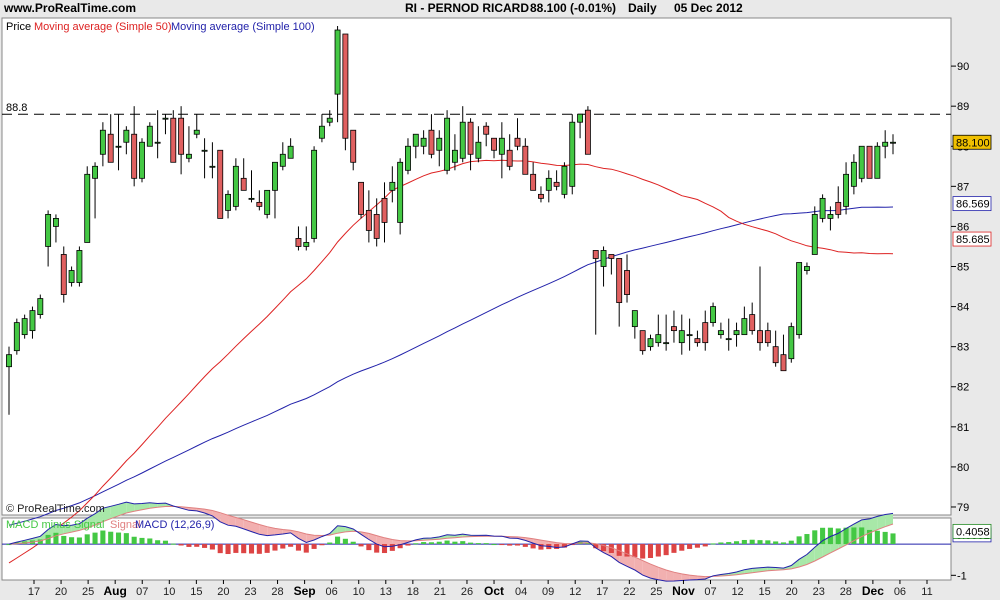 Image resolution: width=1000 pixels, height=600 pixels. What do you see at coordinates (926, 592) in the screenshot?
I see `x-date-label: 11` at bounding box center [926, 592].